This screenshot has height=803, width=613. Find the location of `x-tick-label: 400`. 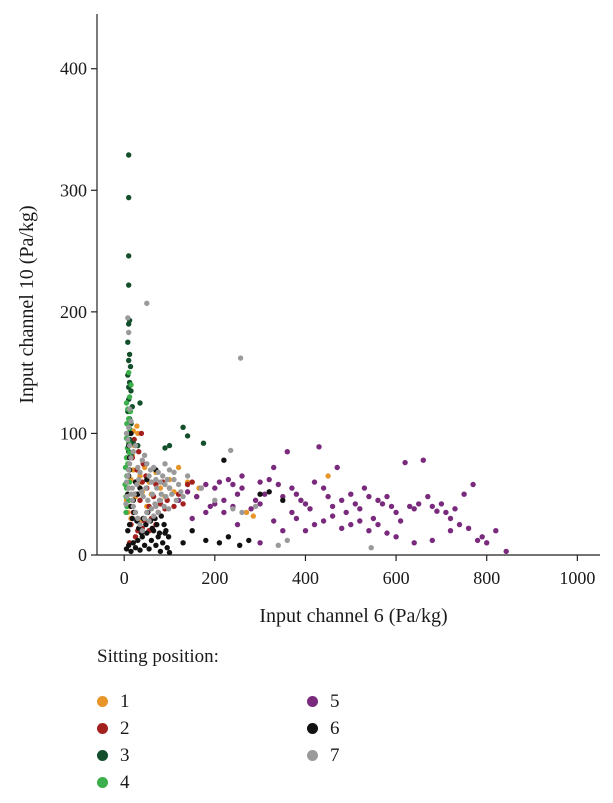

x-tick-label: 400 is located at coordinates (305, 578).